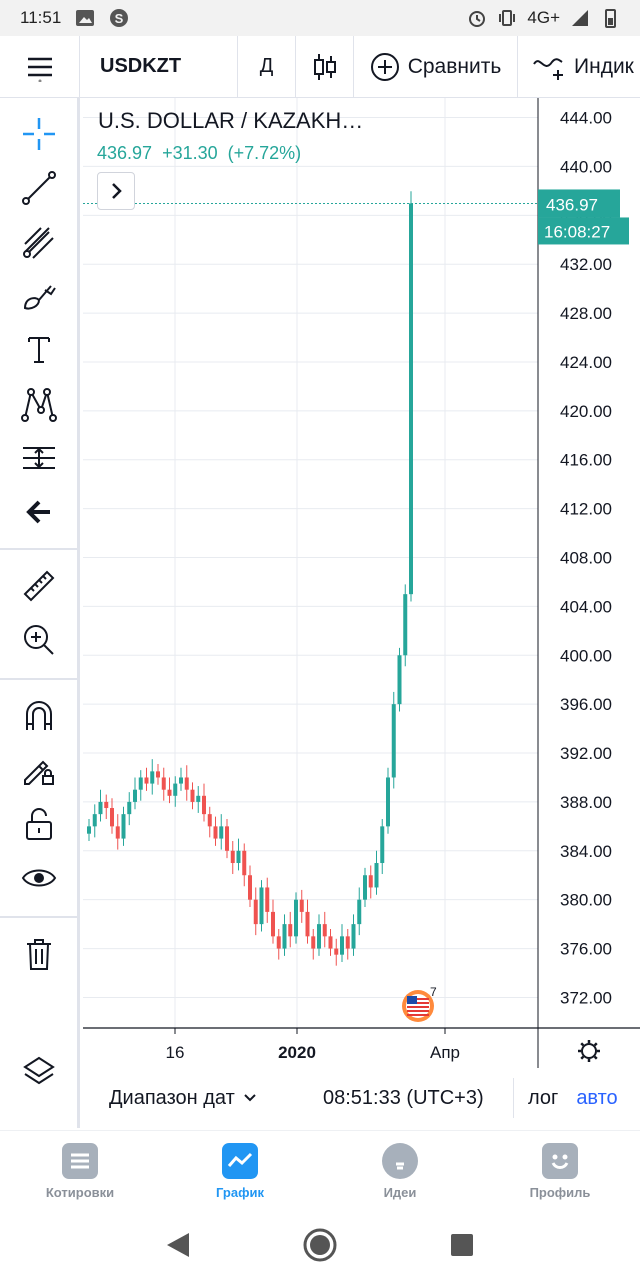  What do you see at coordinates (267, 66) in the screenshot?
I see `interval-button: Д` at bounding box center [267, 66].